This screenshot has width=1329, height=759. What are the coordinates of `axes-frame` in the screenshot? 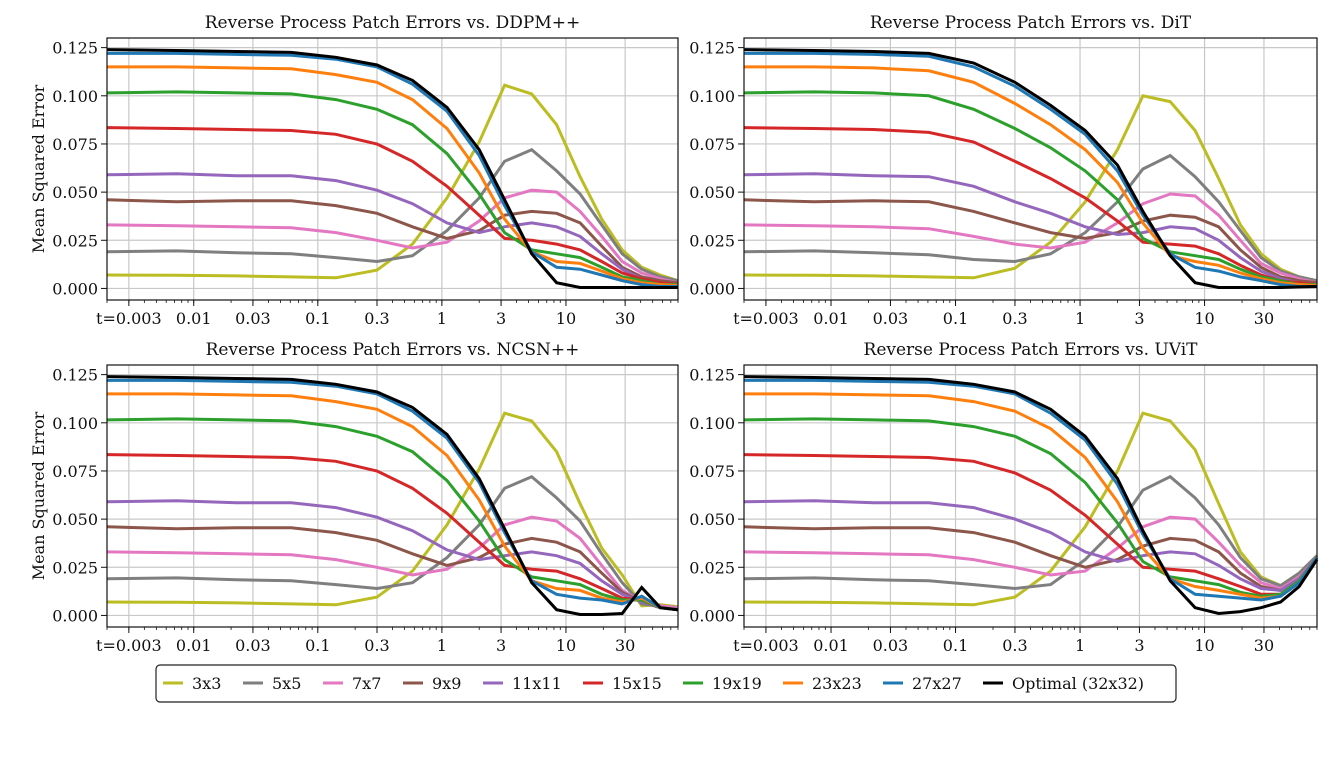 It's located at (392, 169).